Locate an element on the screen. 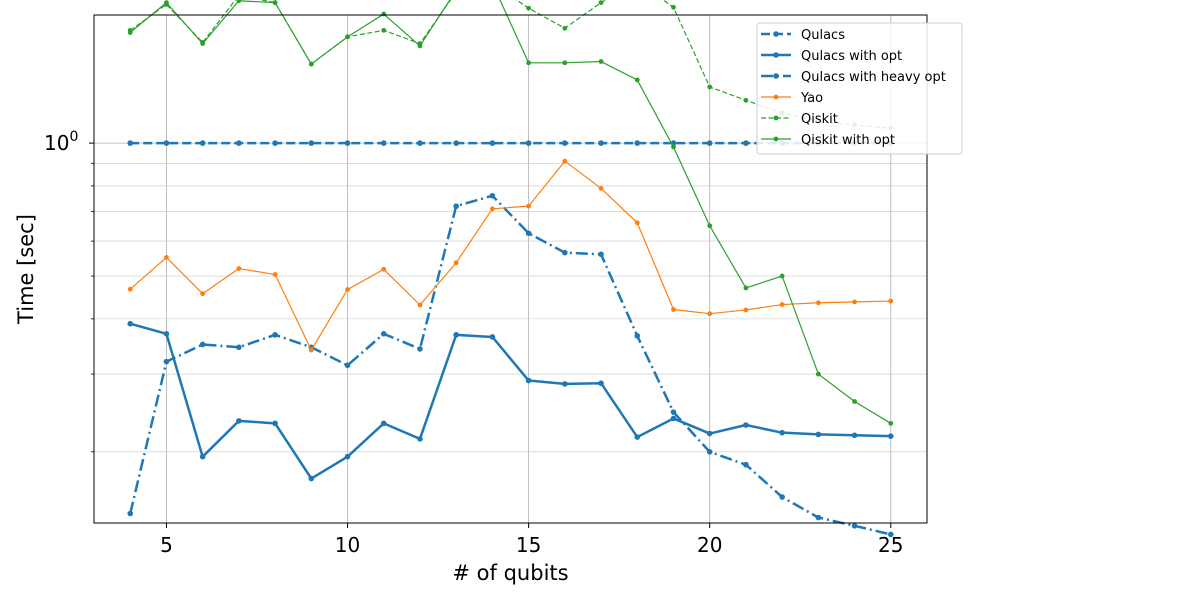 This screenshot has height=600, width=1200. legend-box is located at coordinates (859, 88).